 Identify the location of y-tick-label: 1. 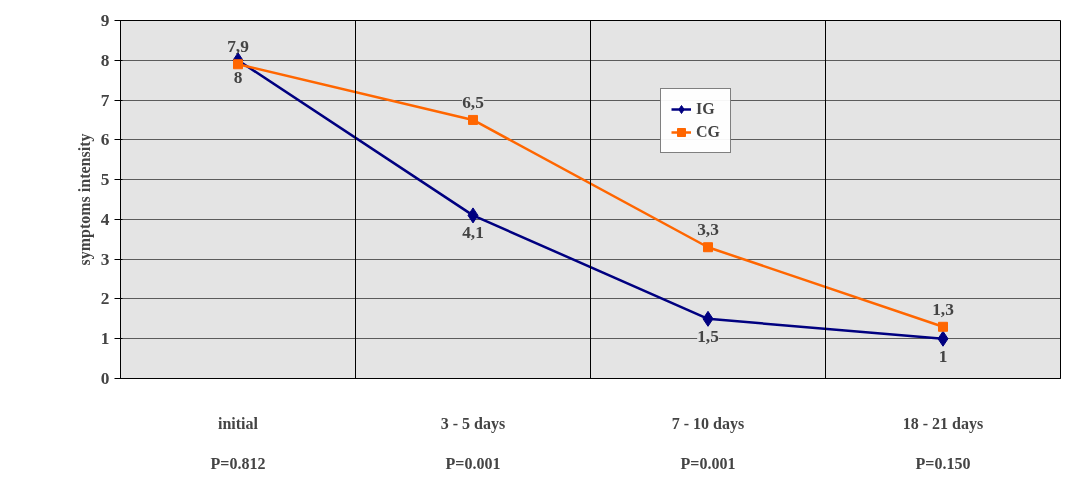
(105, 339).